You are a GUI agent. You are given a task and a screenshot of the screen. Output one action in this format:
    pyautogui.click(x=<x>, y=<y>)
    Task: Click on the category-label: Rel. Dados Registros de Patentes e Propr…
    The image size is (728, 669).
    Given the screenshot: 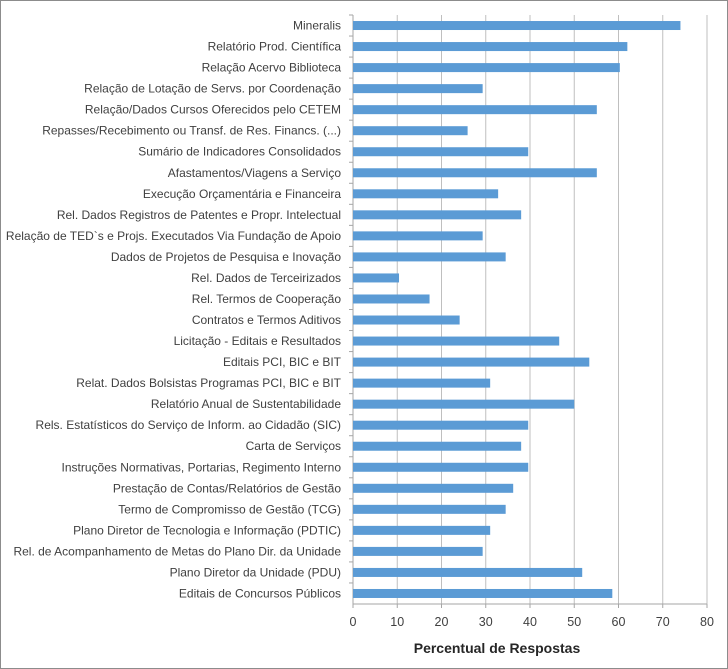 What is the action you would take?
    pyautogui.click(x=199, y=215)
    